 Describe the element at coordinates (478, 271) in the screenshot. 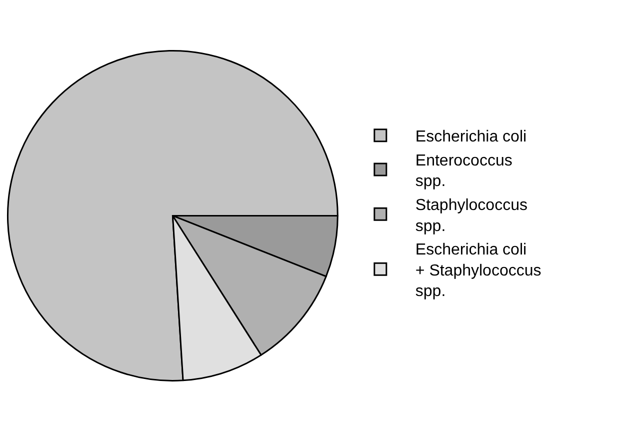

I see `legend-label: Escherichia coli + Staphylococcus spp.` at that location.